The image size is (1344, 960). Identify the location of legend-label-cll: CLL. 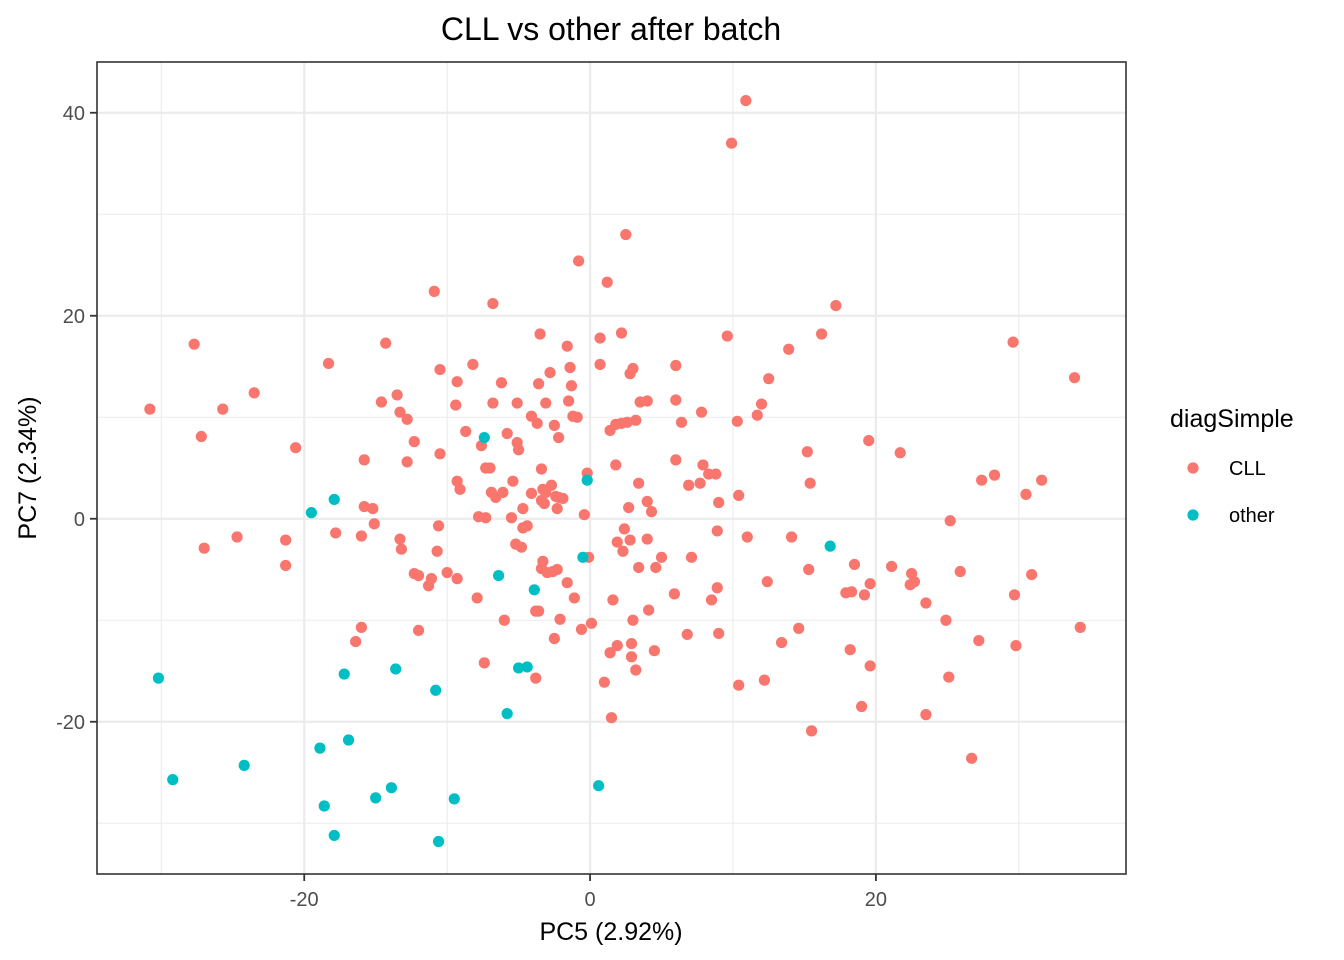
(1247, 469).